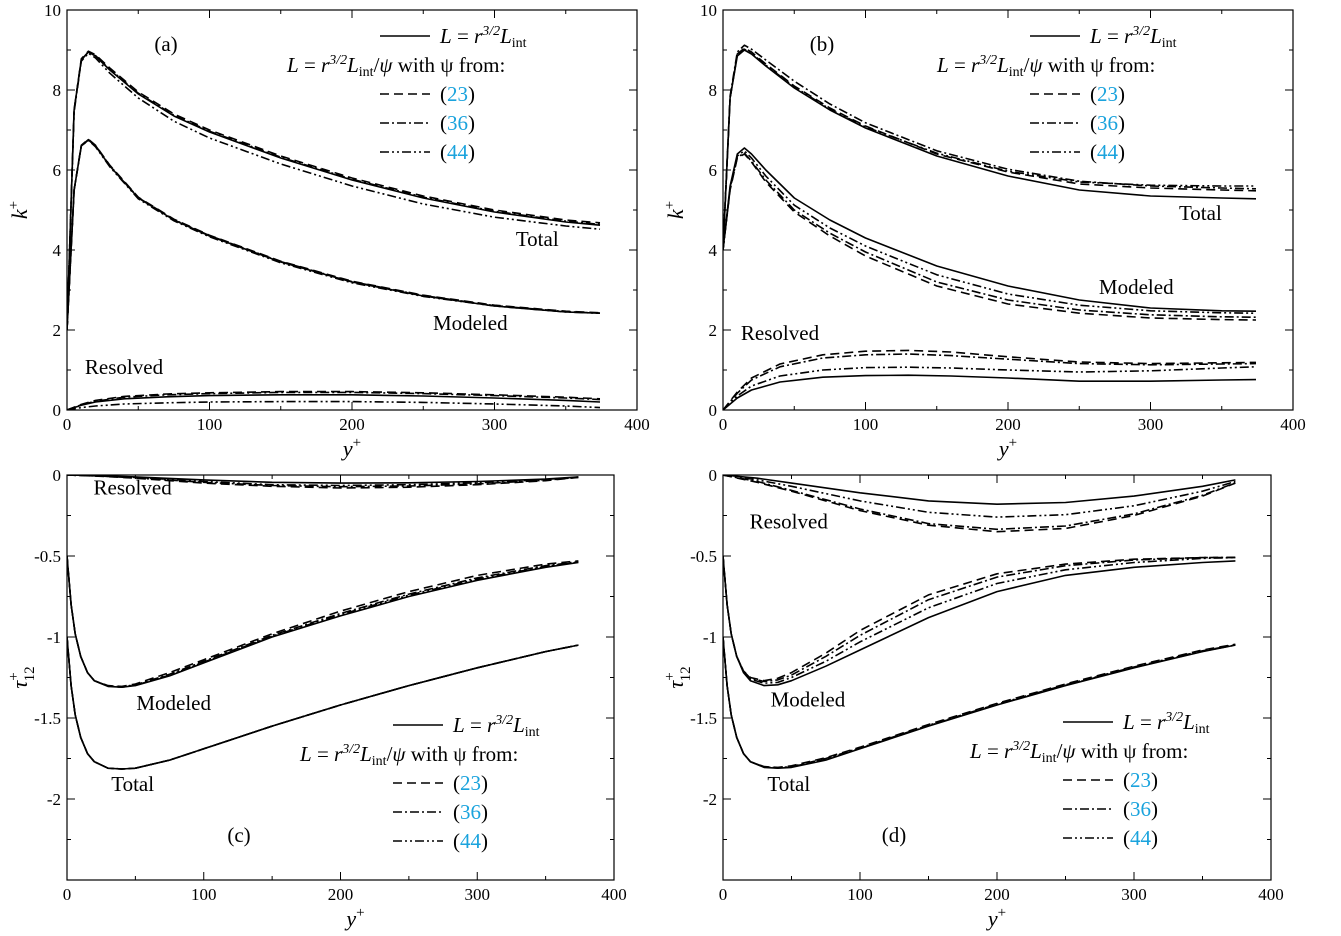 The height and width of the screenshot is (936, 1341). I want to click on series-line-modeled-dashdot, so click(990, 235).